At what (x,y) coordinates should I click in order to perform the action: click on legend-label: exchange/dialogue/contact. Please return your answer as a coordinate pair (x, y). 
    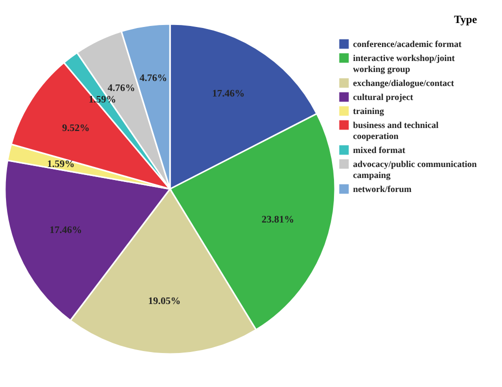
    Looking at the image, I should click on (403, 83).